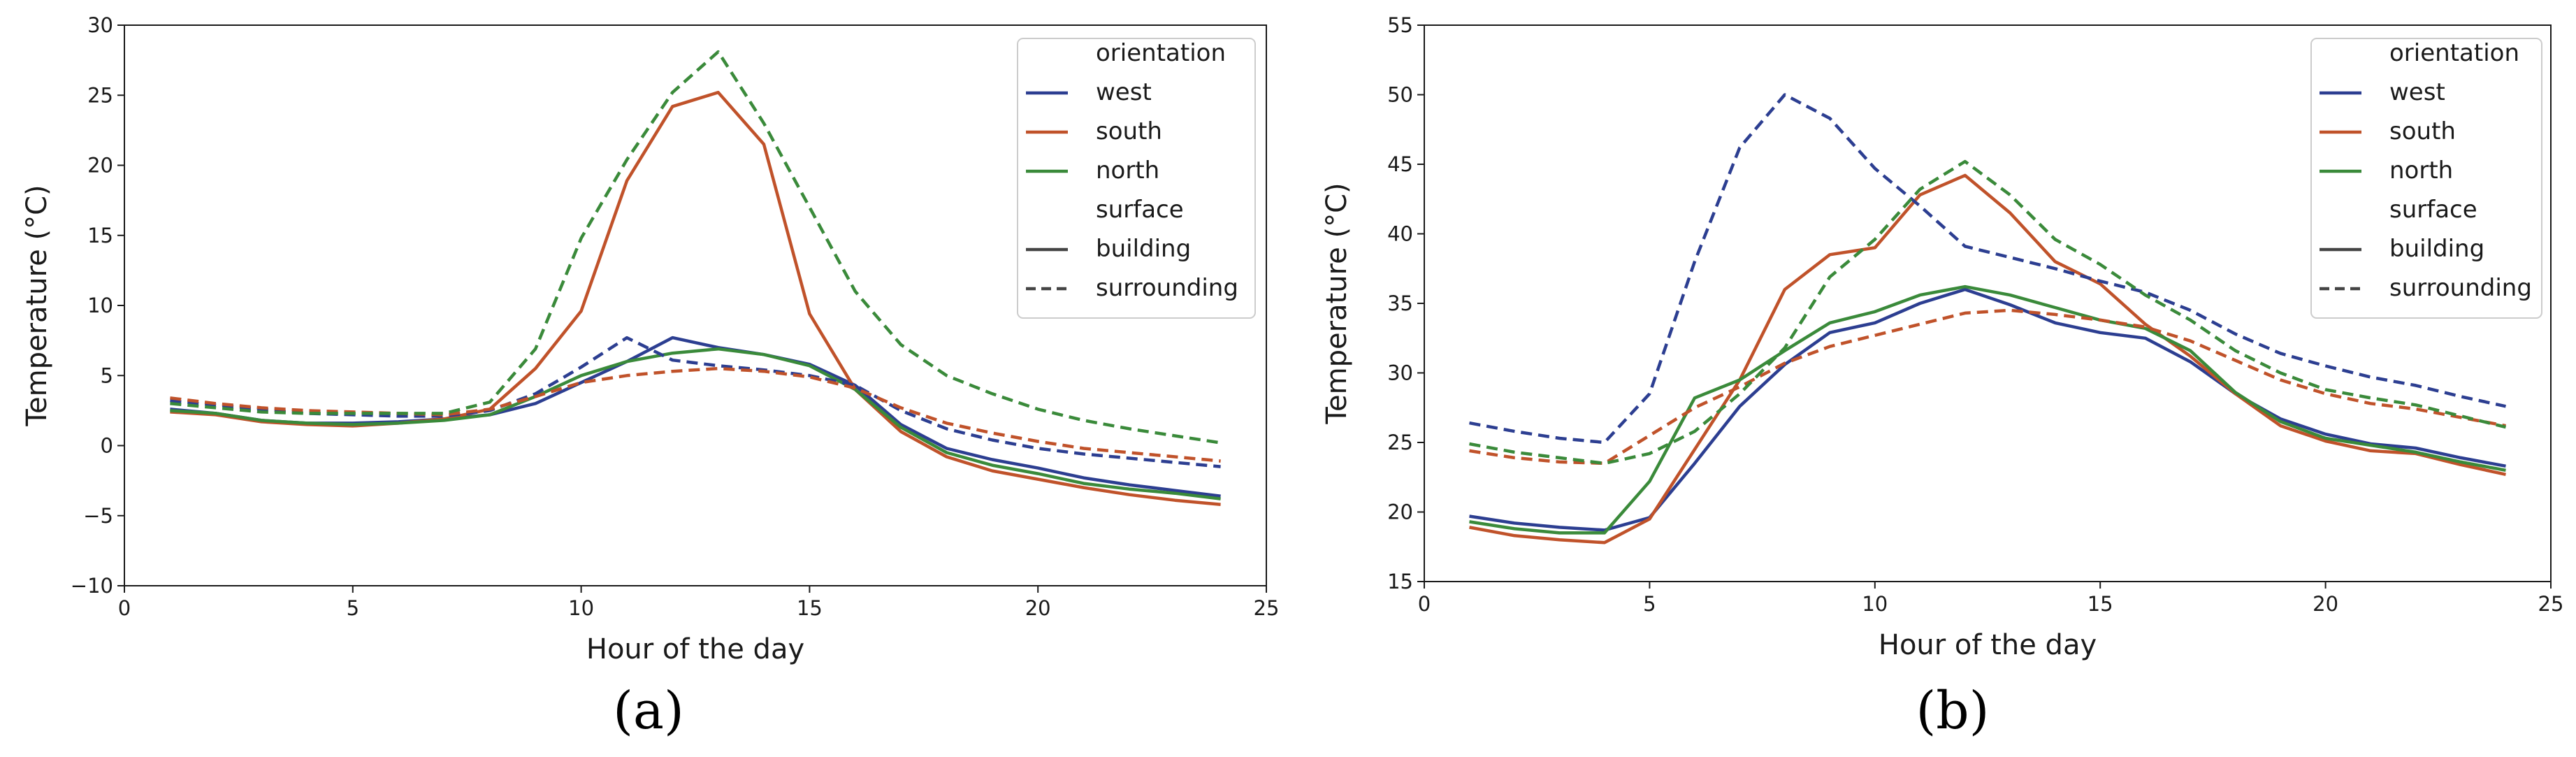 The width and height of the screenshot is (2576, 757). I want to click on y-tick-label: 0, so click(107, 446).